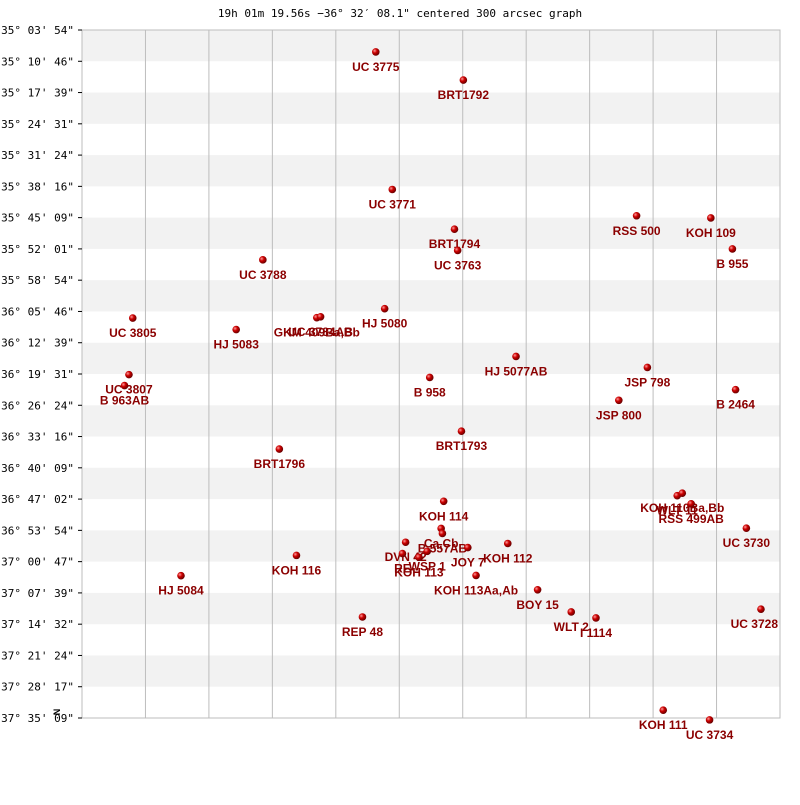 This screenshot has width=800, height=805. What do you see at coordinates (647, 382) in the screenshot?
I see `star-label: JSP 798` at bounding box center [647, 382].